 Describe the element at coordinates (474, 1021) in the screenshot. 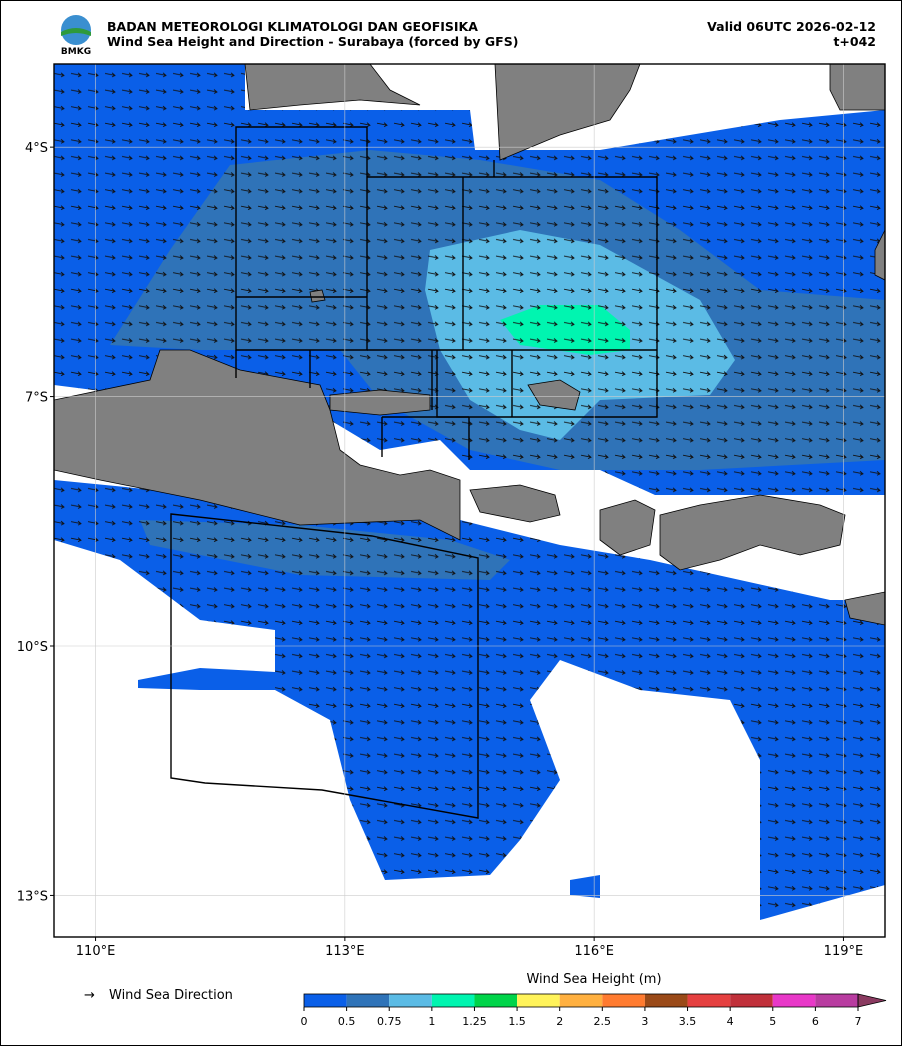

I see `colorbar-label: 1.25` at that location.